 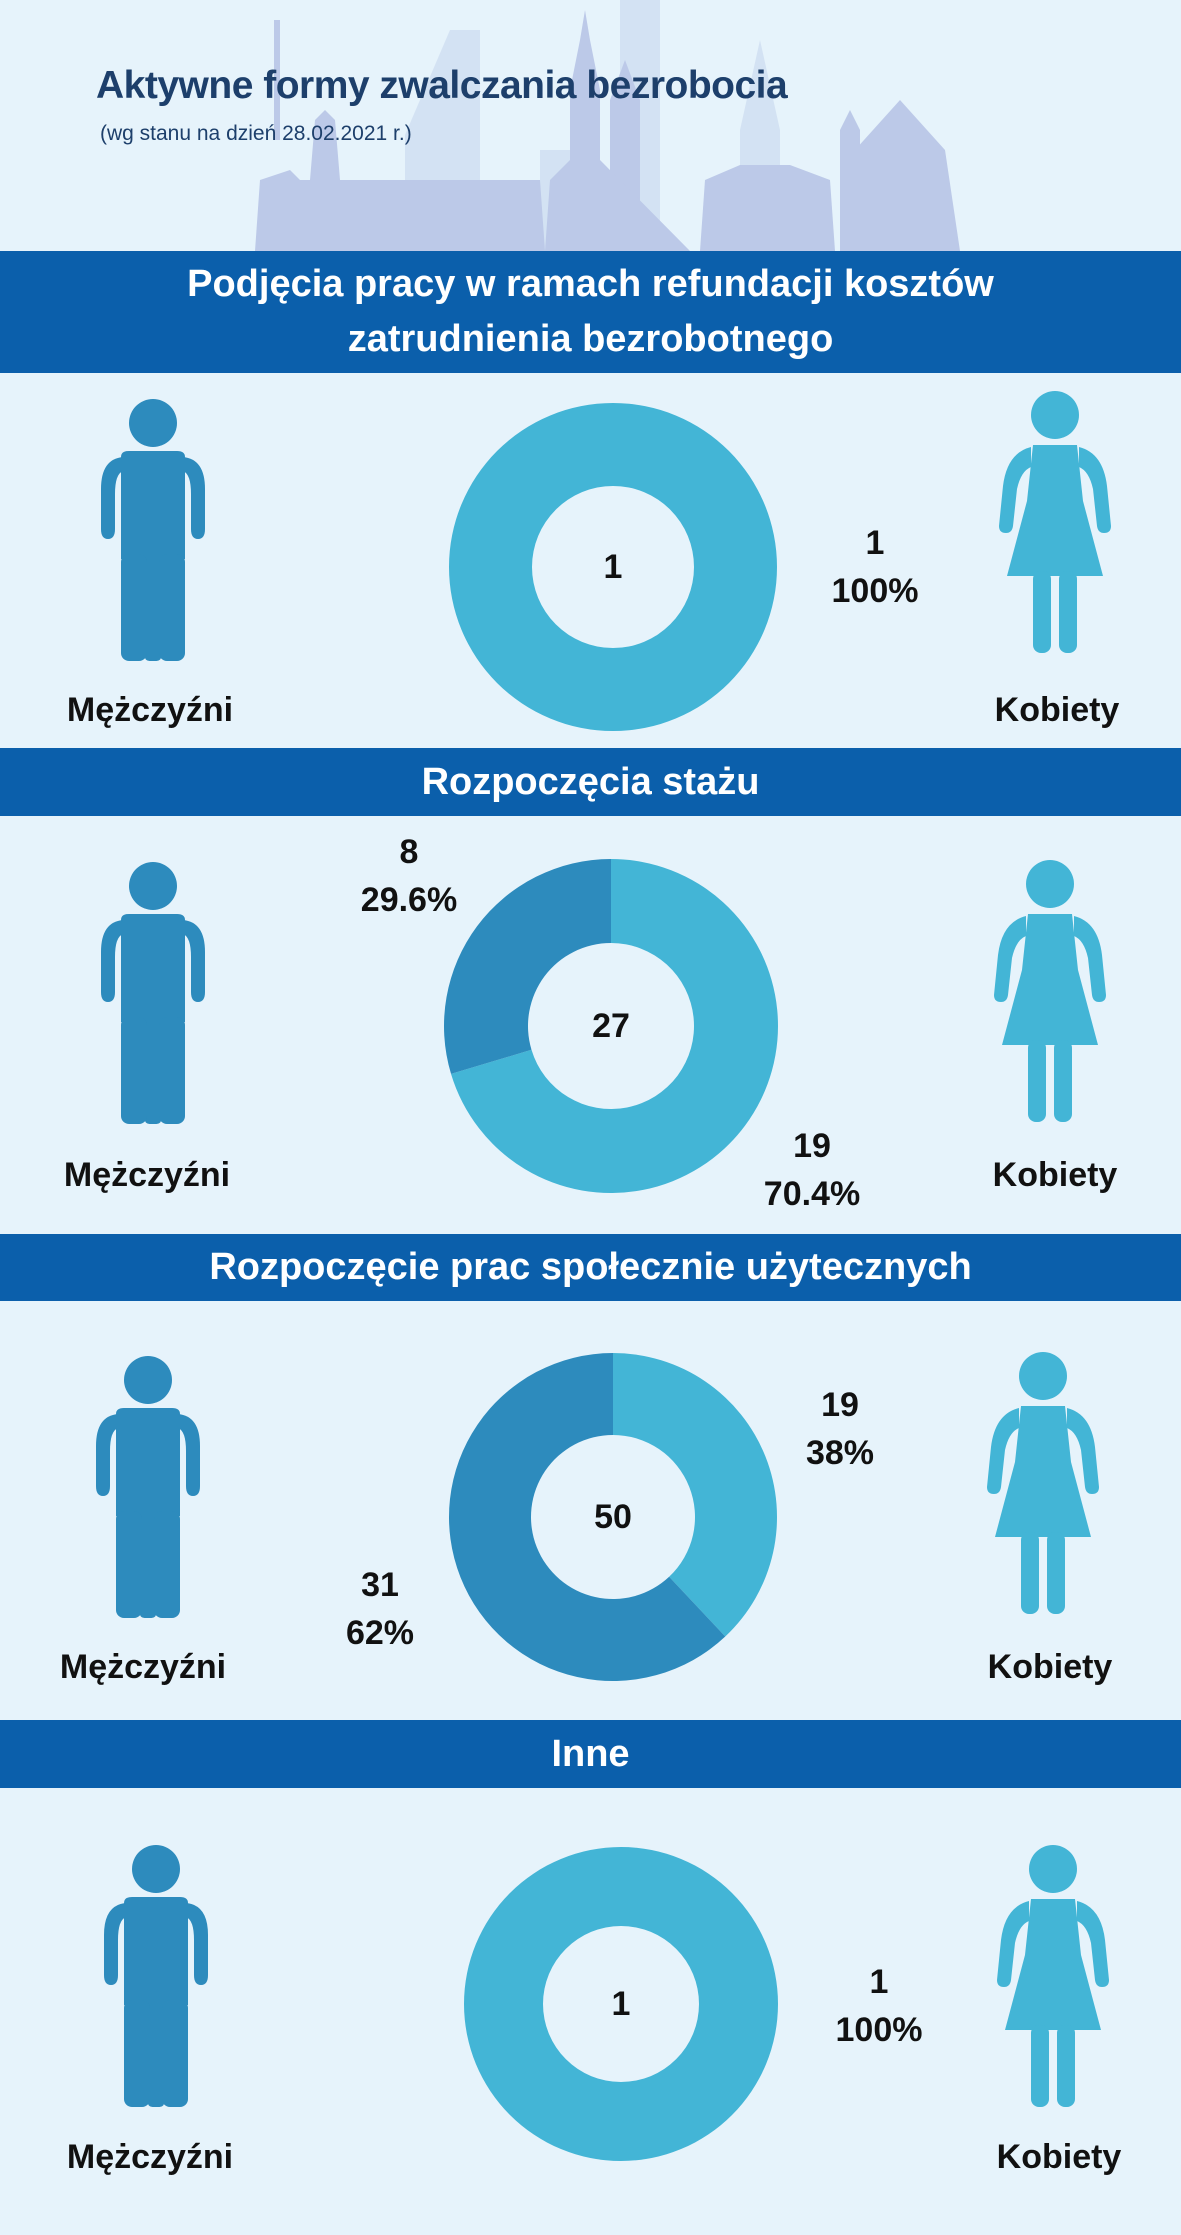 What do you see at coordinates (607, 125) in the screenshot?
I see `city-skyline-illustration` at bounding box center [607, 125].